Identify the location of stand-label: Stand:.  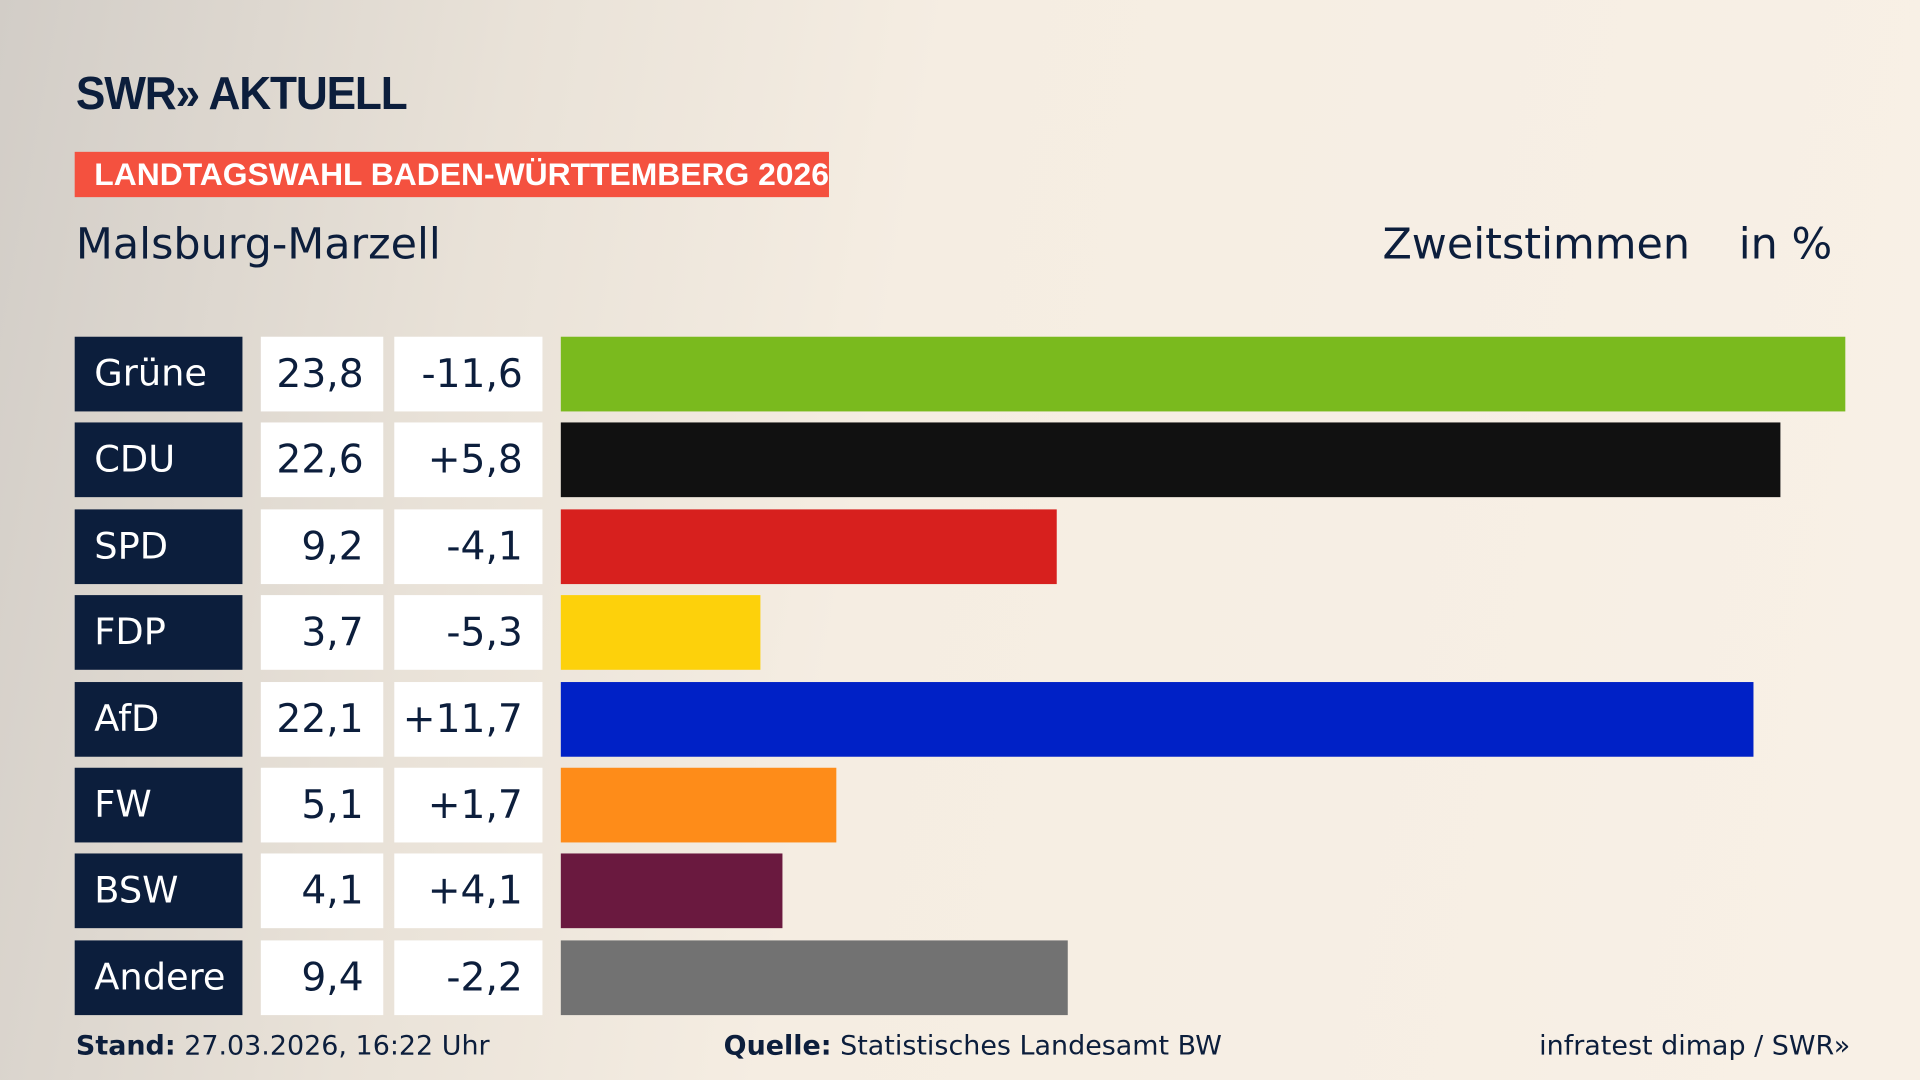
(125, 1046).